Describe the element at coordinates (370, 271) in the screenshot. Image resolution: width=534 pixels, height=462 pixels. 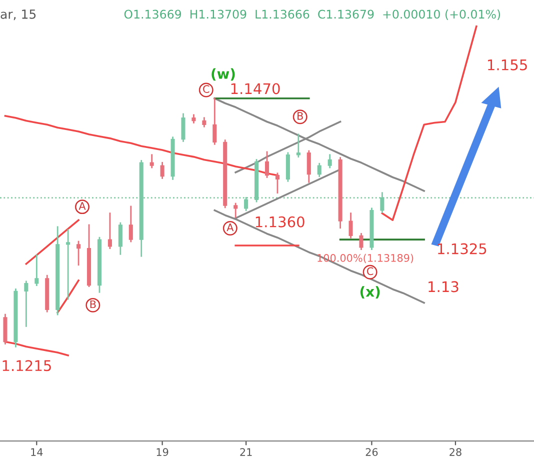
I see `annotation: C` at that location.